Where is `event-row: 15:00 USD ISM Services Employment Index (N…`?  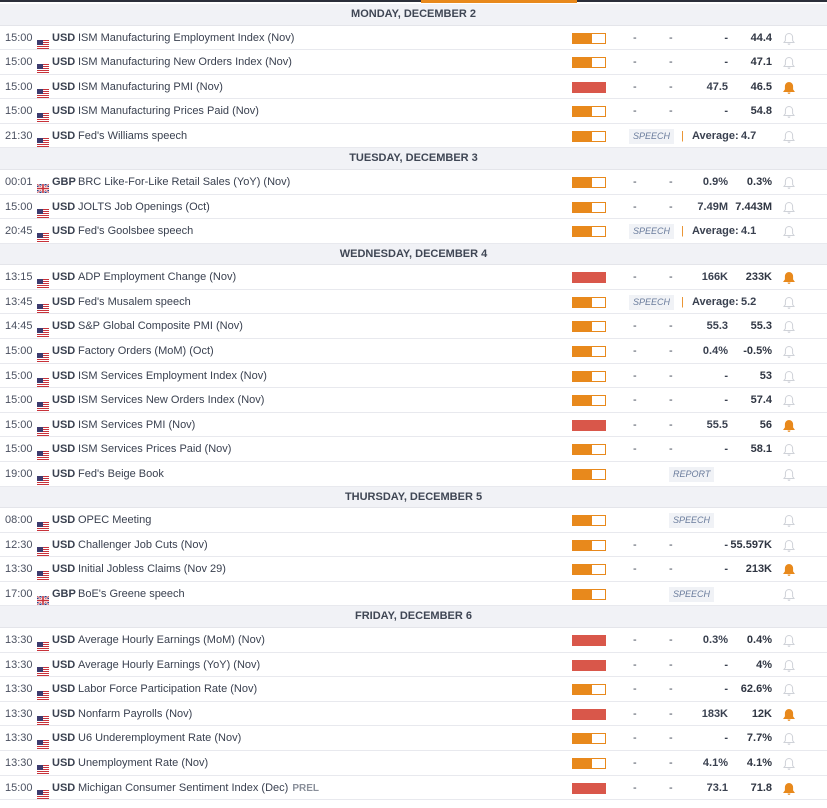 event-row: 15:00 USD ISM Services Employment Index (N… is located at coordinates (413, 376).